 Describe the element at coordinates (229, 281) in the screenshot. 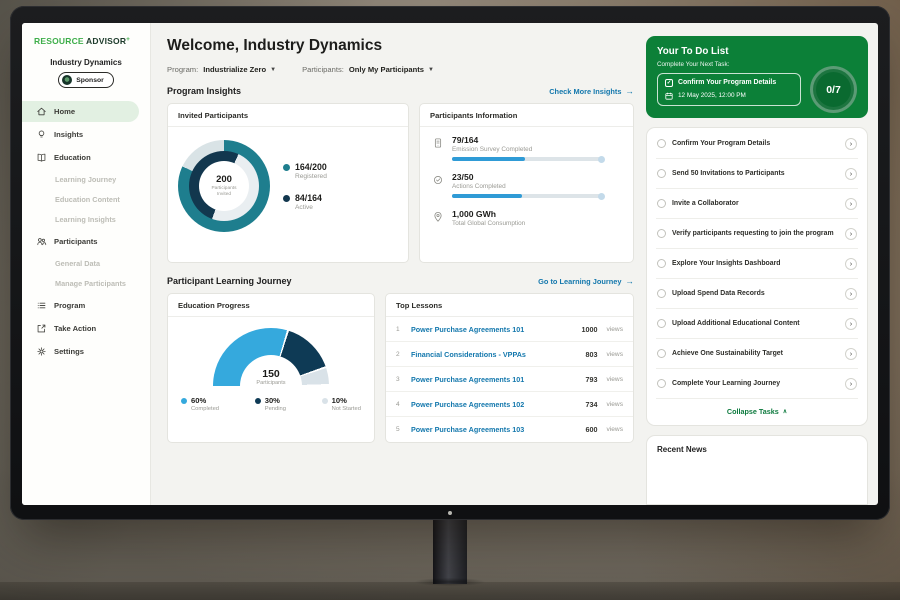

I see `learning-journey-title: Participant Learning Journey` at that location.